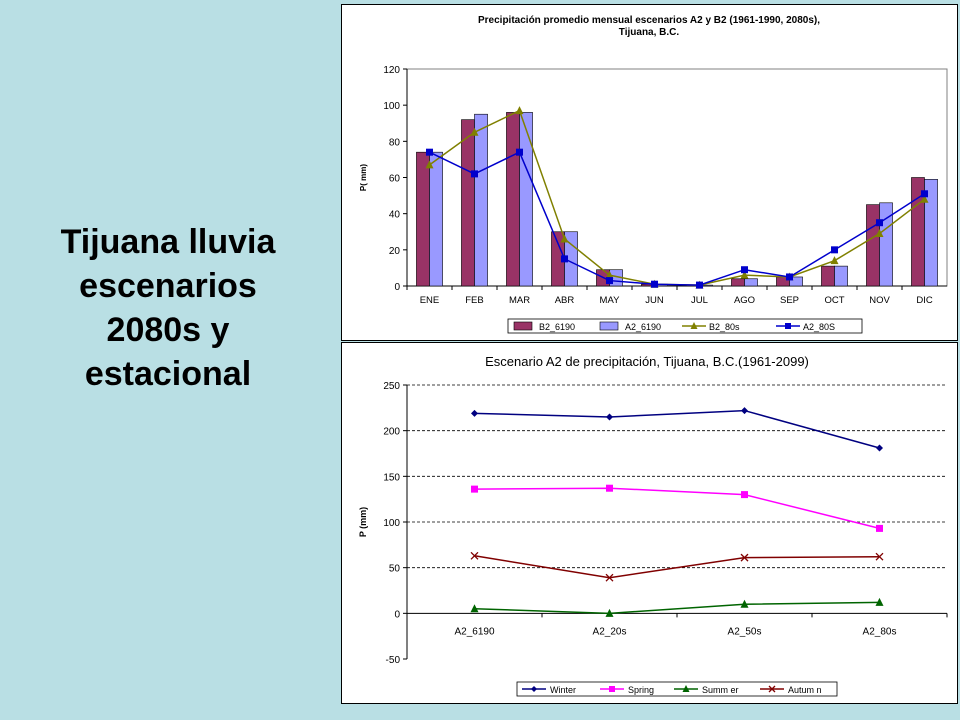  Describe the element at coordinates (474, 300) in the screenshot. I see `x-tick-label: FEB` at that location.